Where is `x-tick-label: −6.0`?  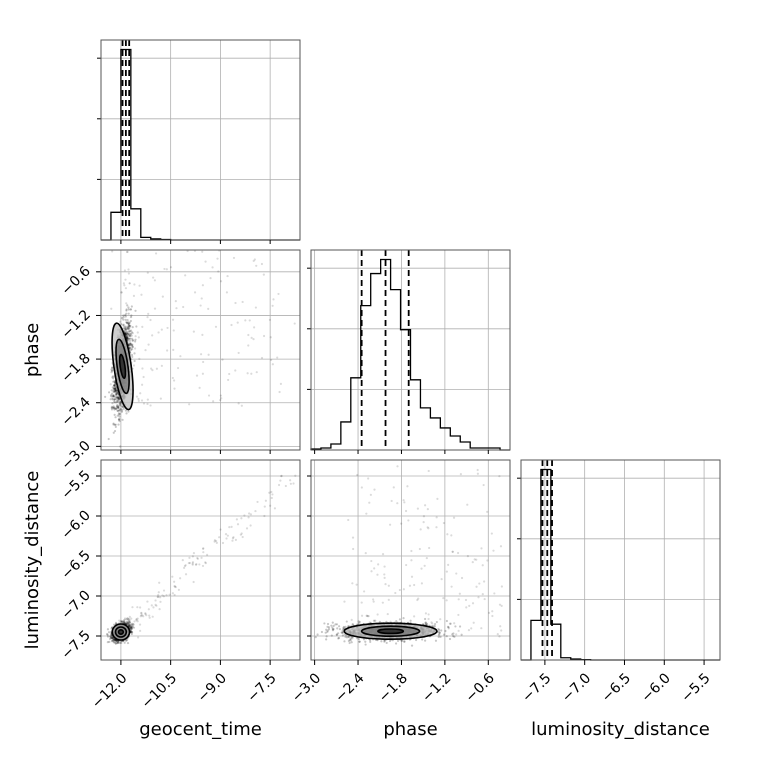 x-tick-label: −6.0 is located at coordinates (656, 687).